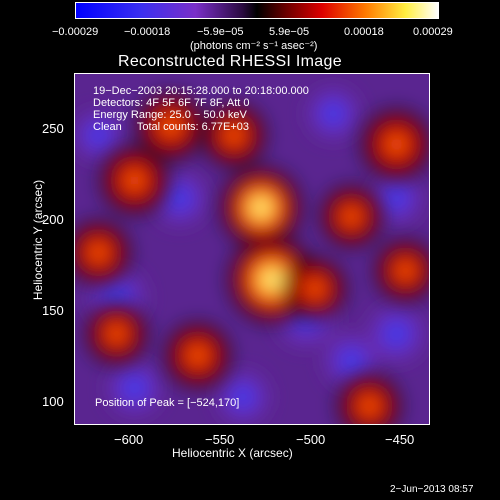 This screenshot has height=500, width=500. What do you see at coordinates (364, 32) in the screenshot?
I see `colorbar-tick-label: 0.00018` at bounding box center [364, 32].